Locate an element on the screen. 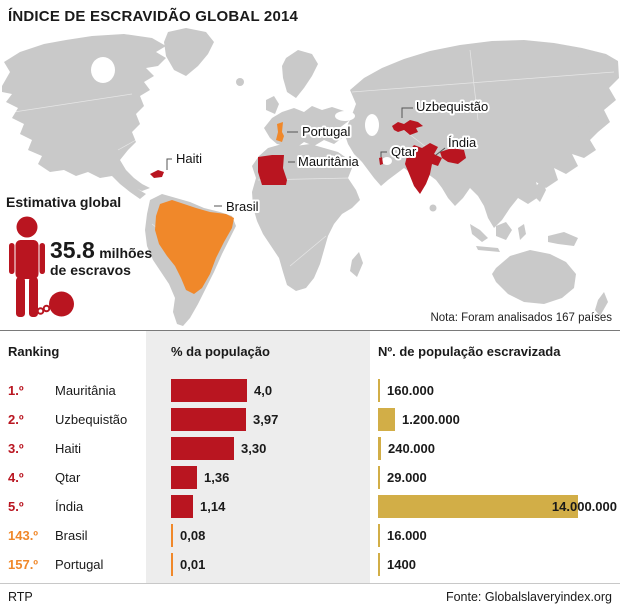 The width and height of the screenshot is (620, 609). footer-credit: RTP is located at coordinates (20, 596).